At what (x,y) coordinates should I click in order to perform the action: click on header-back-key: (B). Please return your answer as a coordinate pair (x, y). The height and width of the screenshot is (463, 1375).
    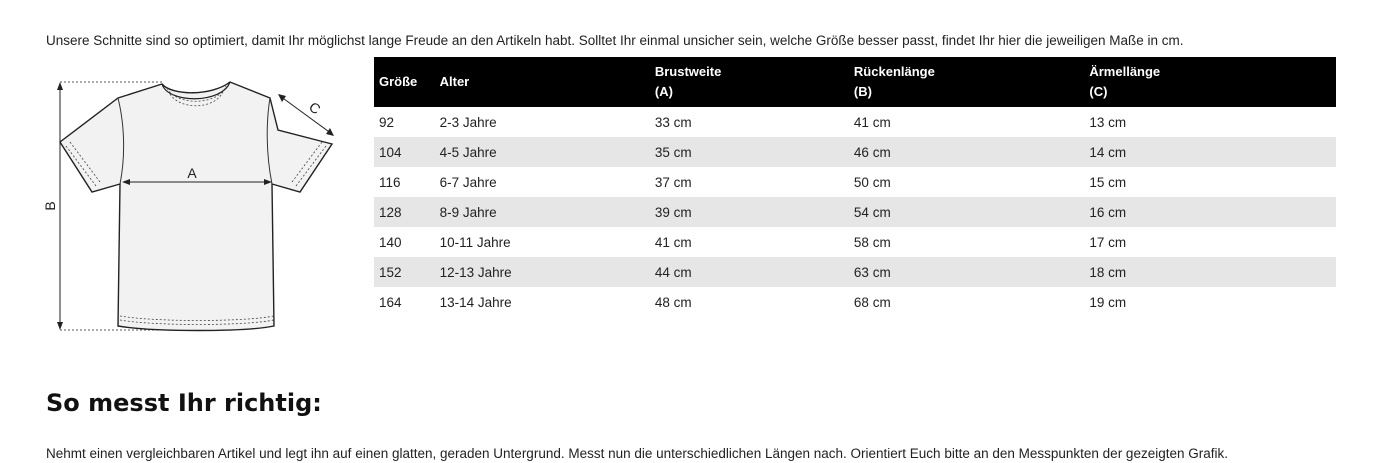
    Looking at the image, I should click on (862, 91).